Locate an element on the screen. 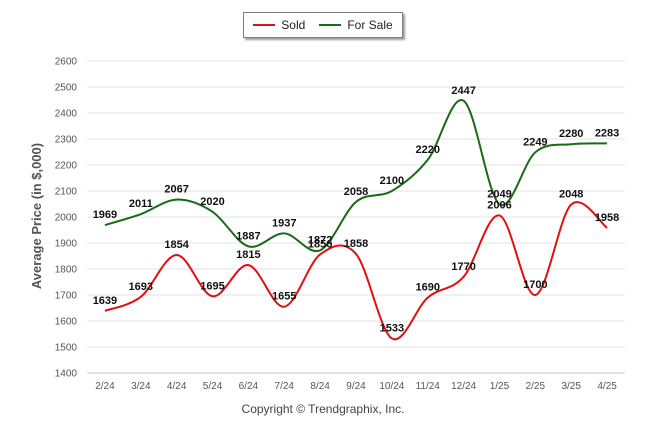 The height and width of the screenshot is (434, 646). data-label-for-sale: 2058 is located at coordinates (356, 192).